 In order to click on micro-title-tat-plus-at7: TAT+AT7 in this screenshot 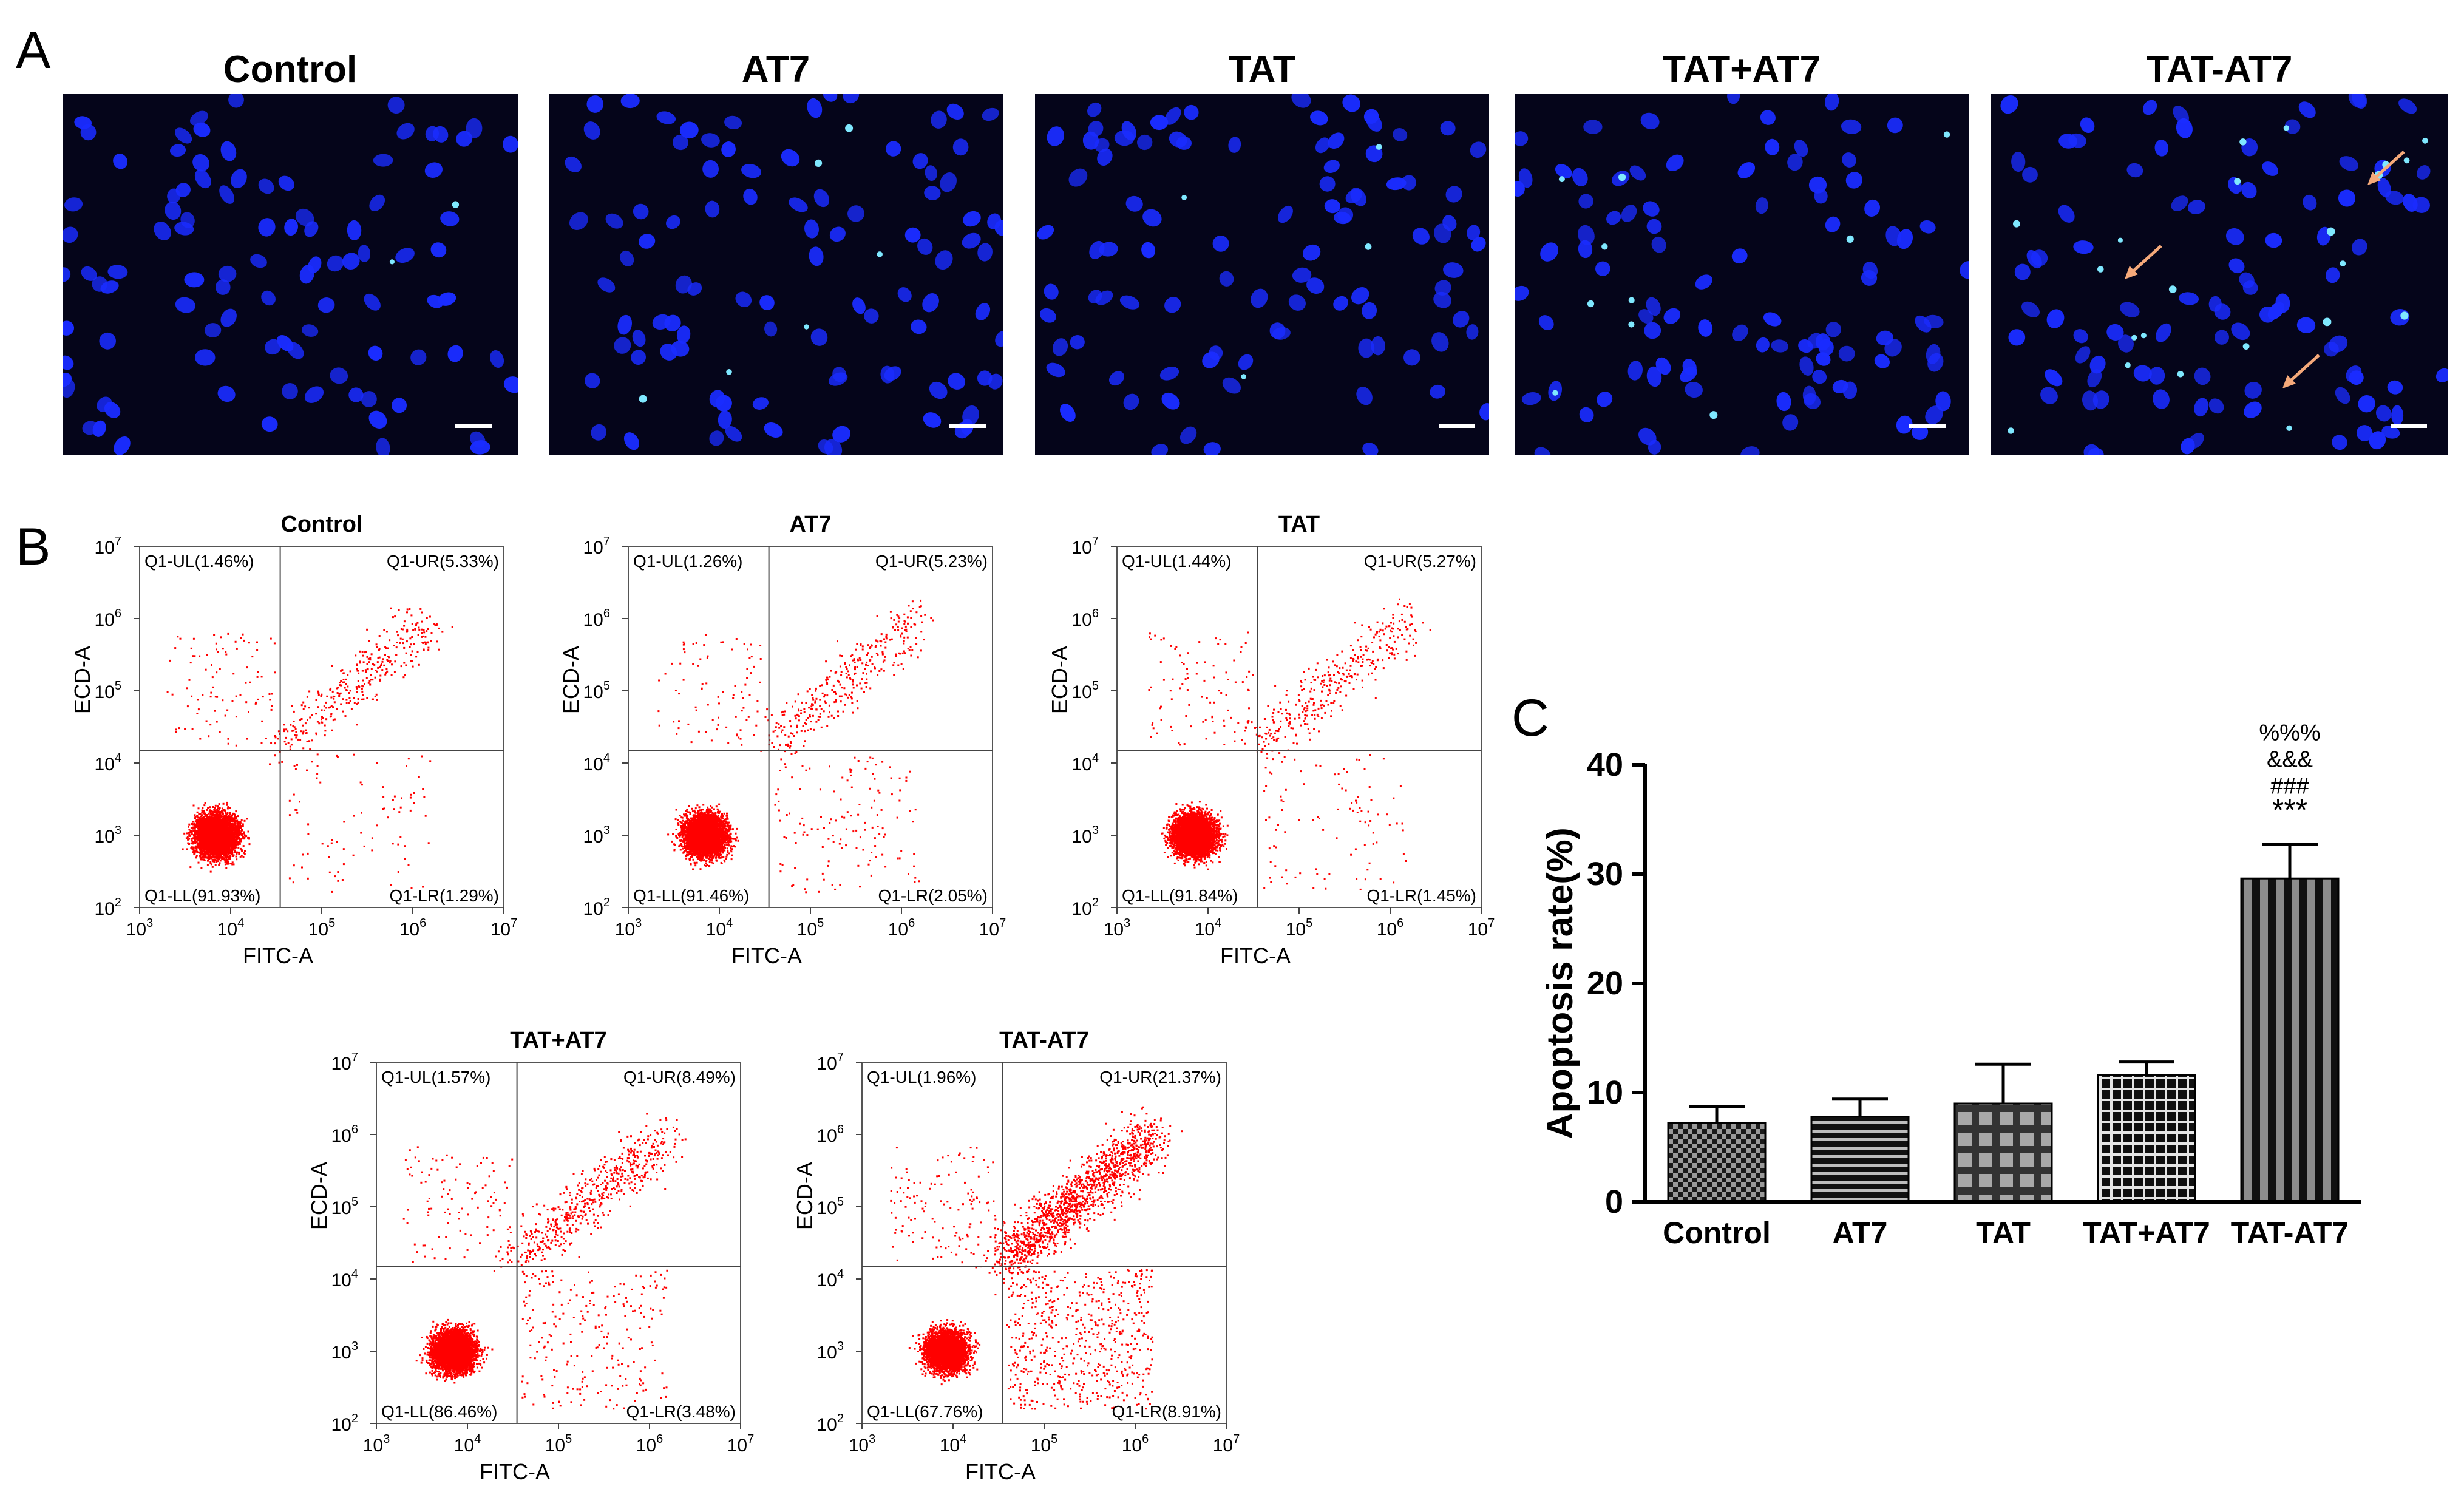, I will do `click(1742, 70)`.